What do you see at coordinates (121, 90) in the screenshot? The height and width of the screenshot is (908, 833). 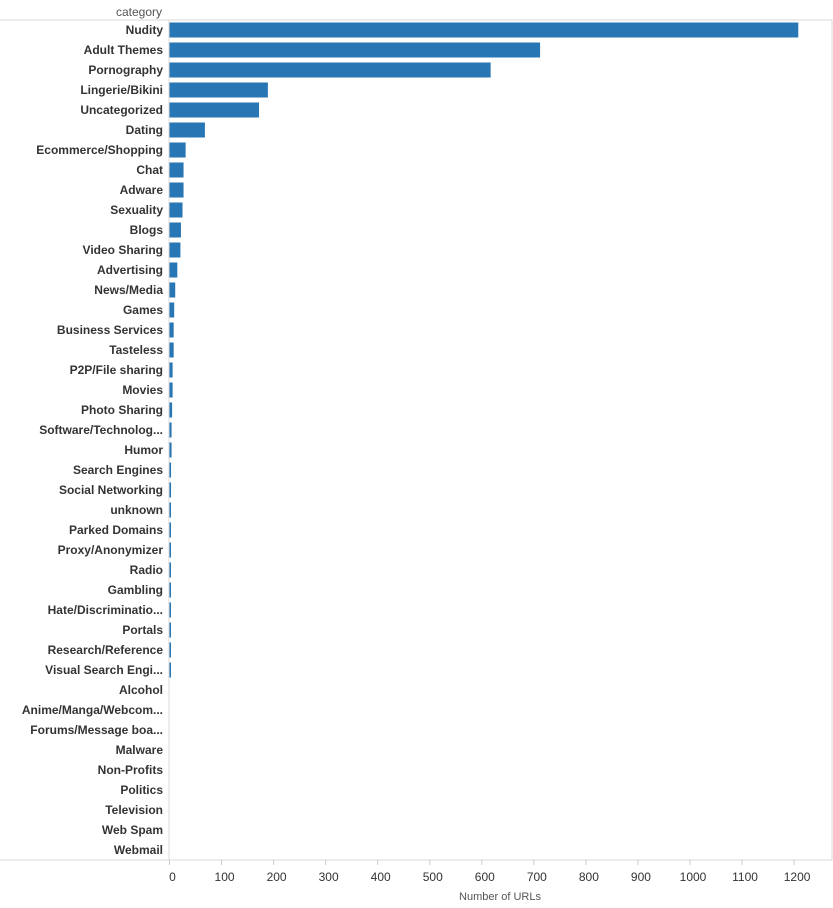 I see `category-label: Lingerie/Bikini` at bounding box center [121, 90].